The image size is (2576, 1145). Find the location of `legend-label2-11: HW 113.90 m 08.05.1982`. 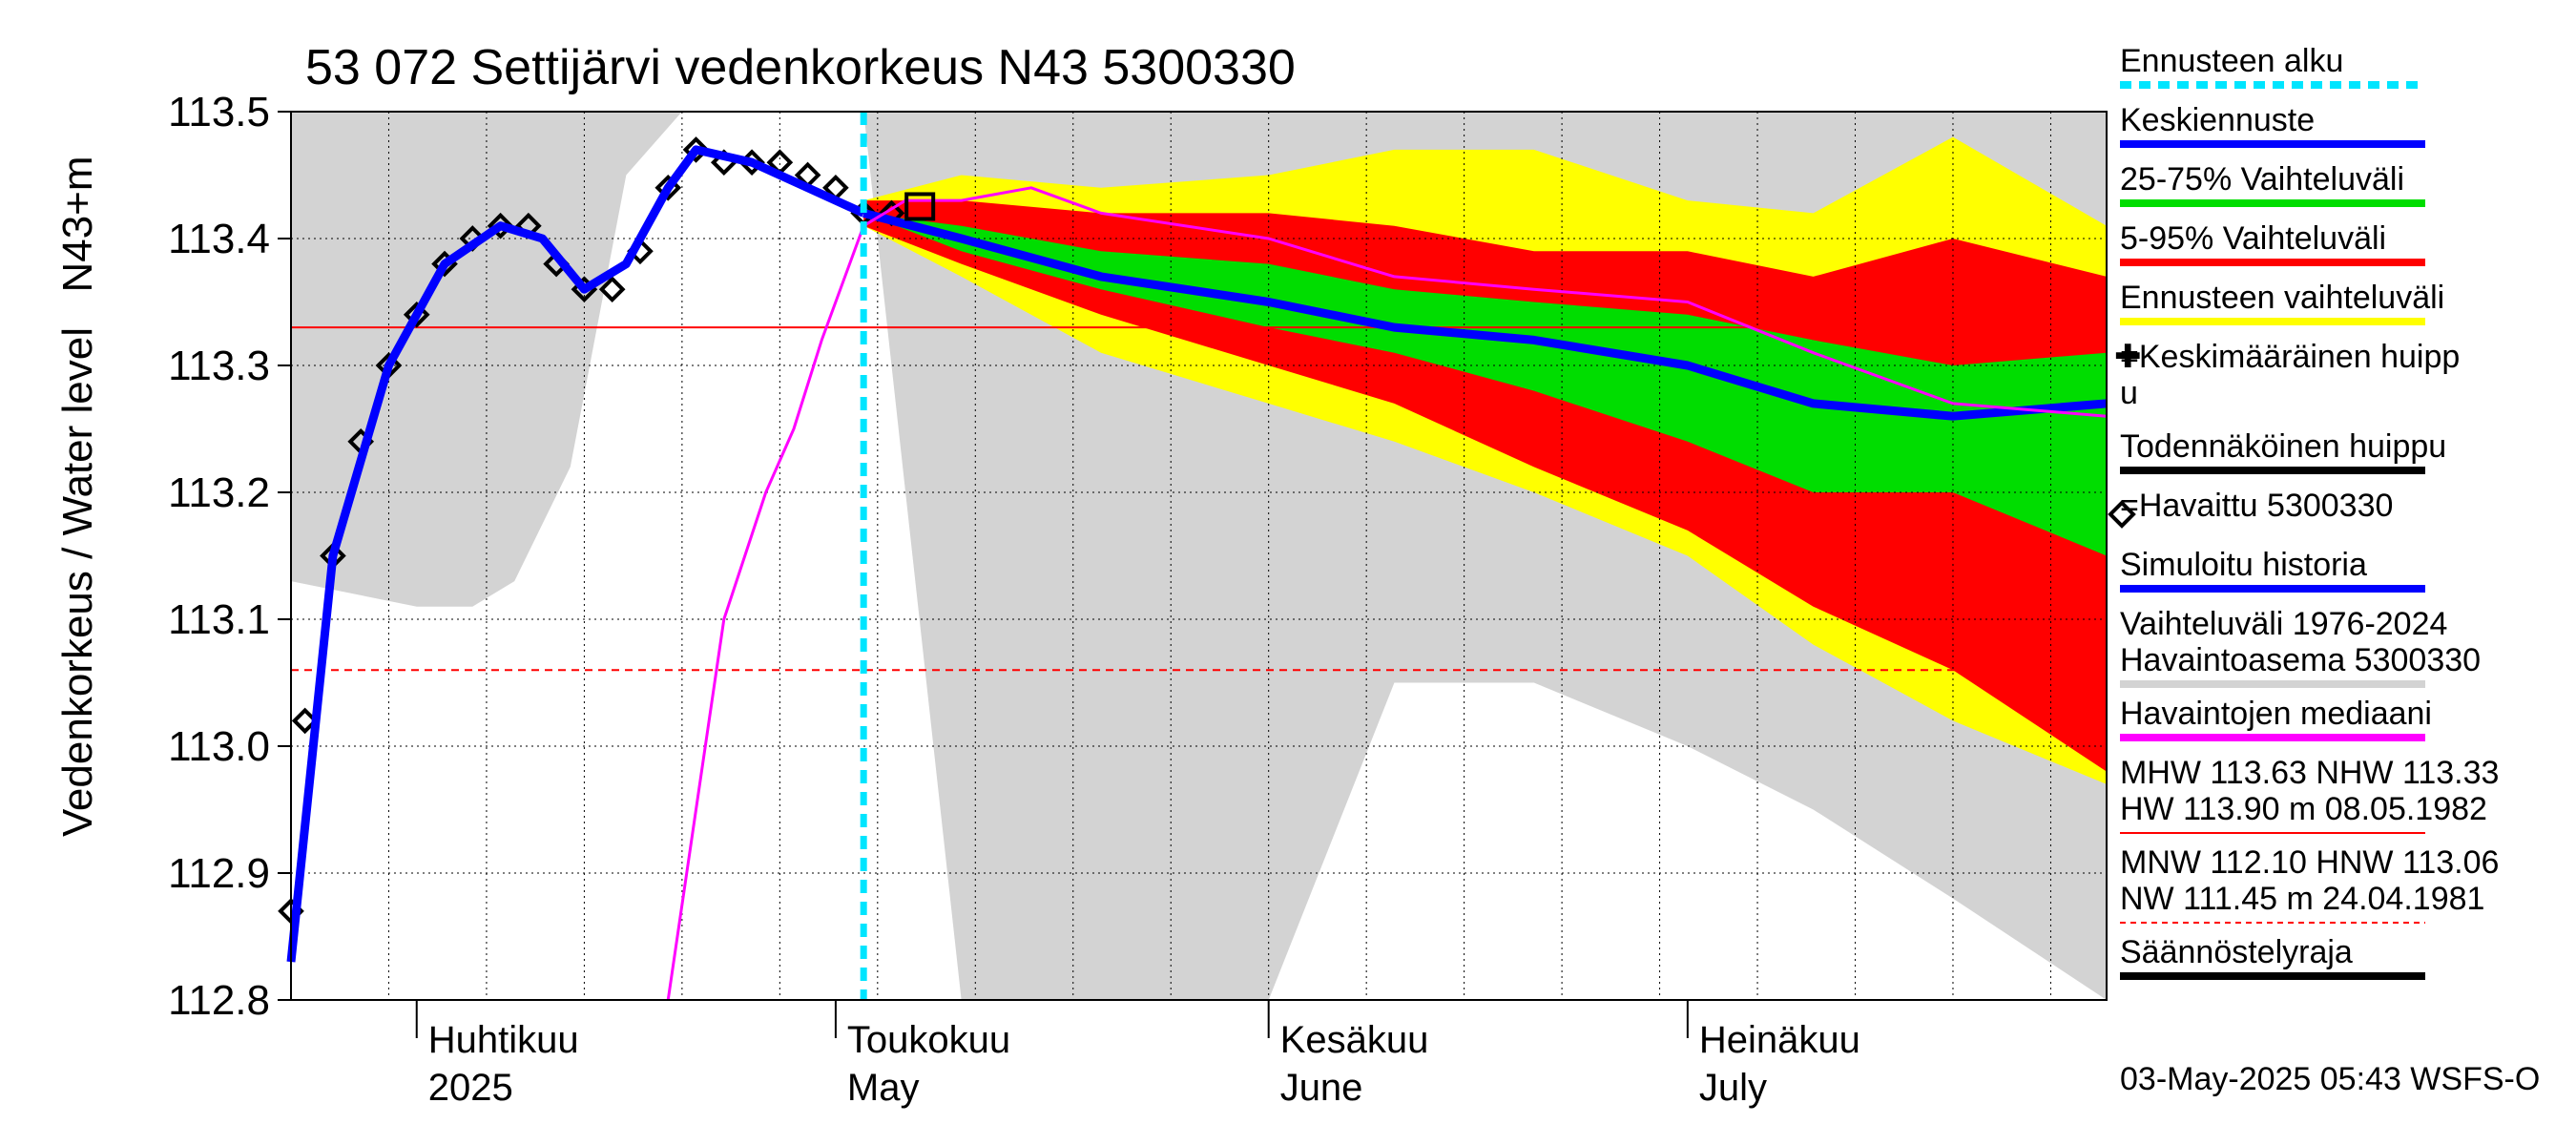

legend-label2-11: HW 113.90 m 08.05.1982 is located at coordinates (2303, 809).